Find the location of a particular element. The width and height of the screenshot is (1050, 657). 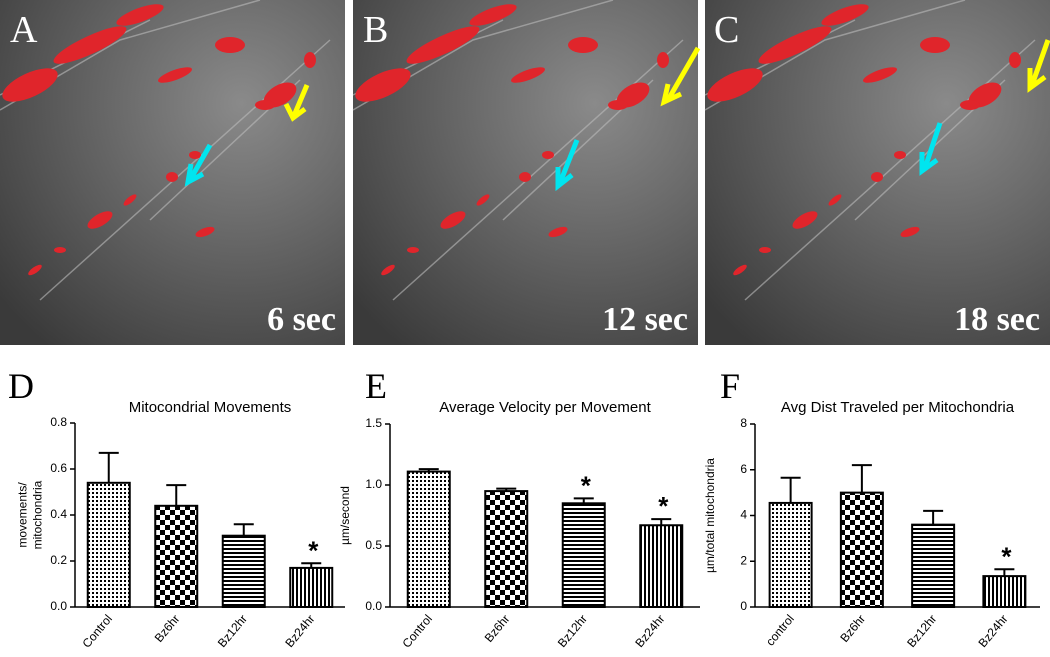

chart-title: Mitocondrial Movements is located at coordinates (210, 407).